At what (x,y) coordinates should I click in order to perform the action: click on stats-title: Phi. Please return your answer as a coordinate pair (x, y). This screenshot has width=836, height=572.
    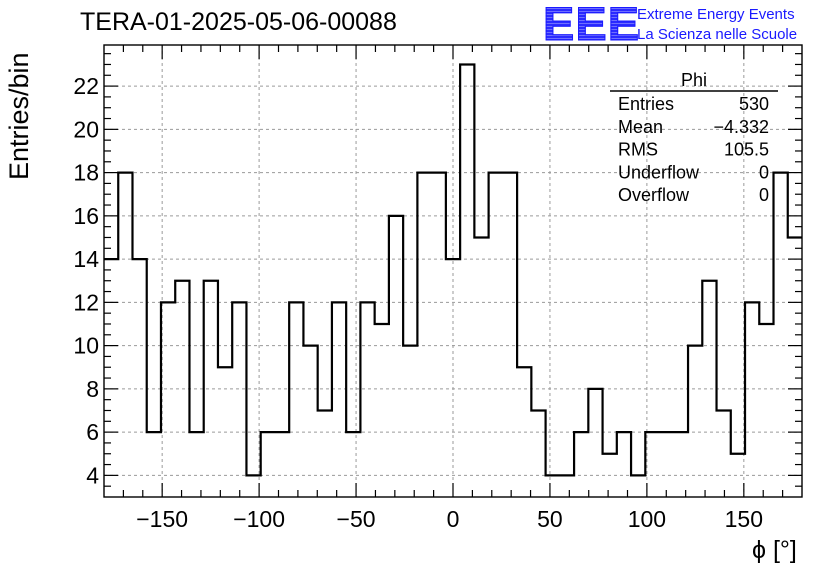
    Looking at the image, I should click on (694, 80).